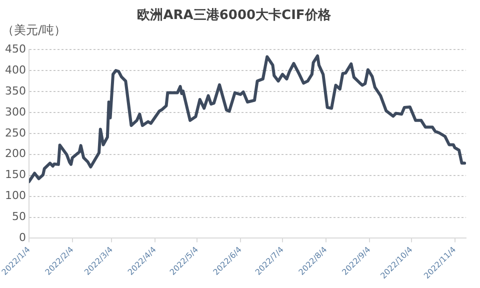 Image resolution: width=480 pixels, height=288 pixels. I want to click on y-tick-label: 350, so click(15, 91).